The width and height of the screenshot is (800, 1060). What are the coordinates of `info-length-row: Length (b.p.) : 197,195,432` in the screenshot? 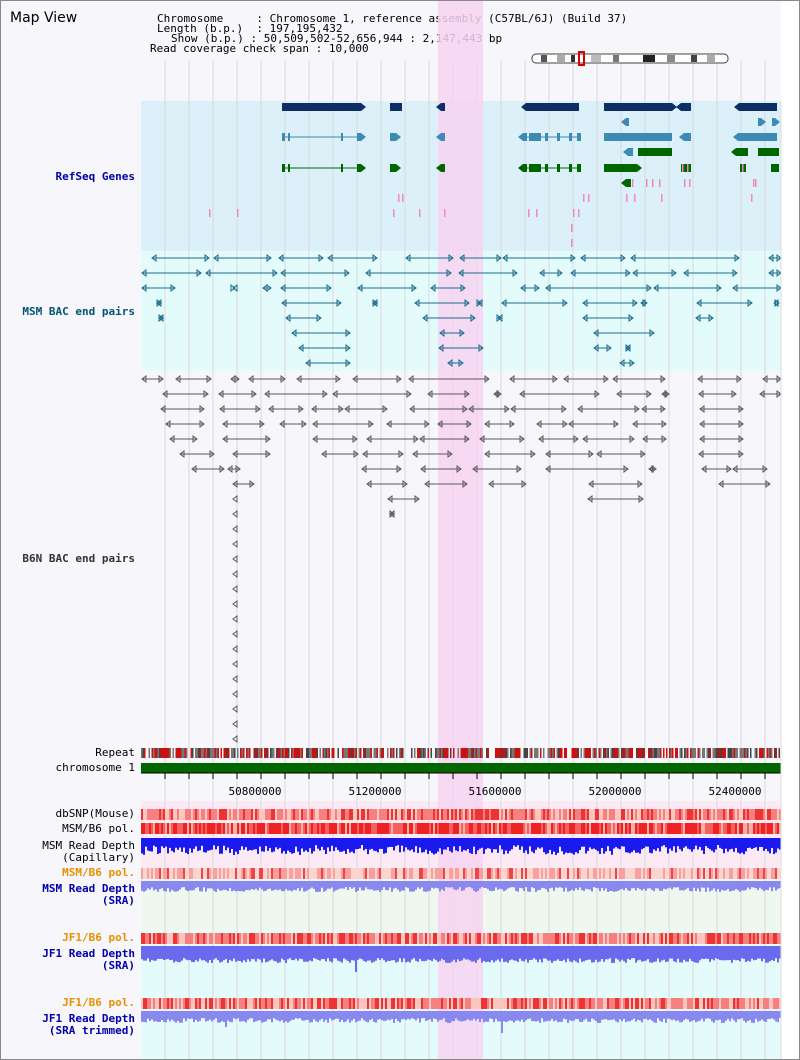 It's located at (250, 28).